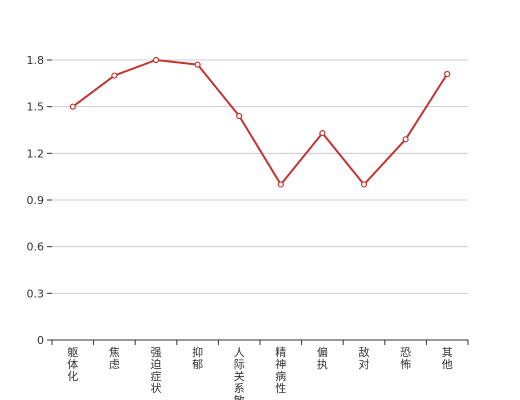  I want to click on x-tick-label: 偏执, so click(322, 358).